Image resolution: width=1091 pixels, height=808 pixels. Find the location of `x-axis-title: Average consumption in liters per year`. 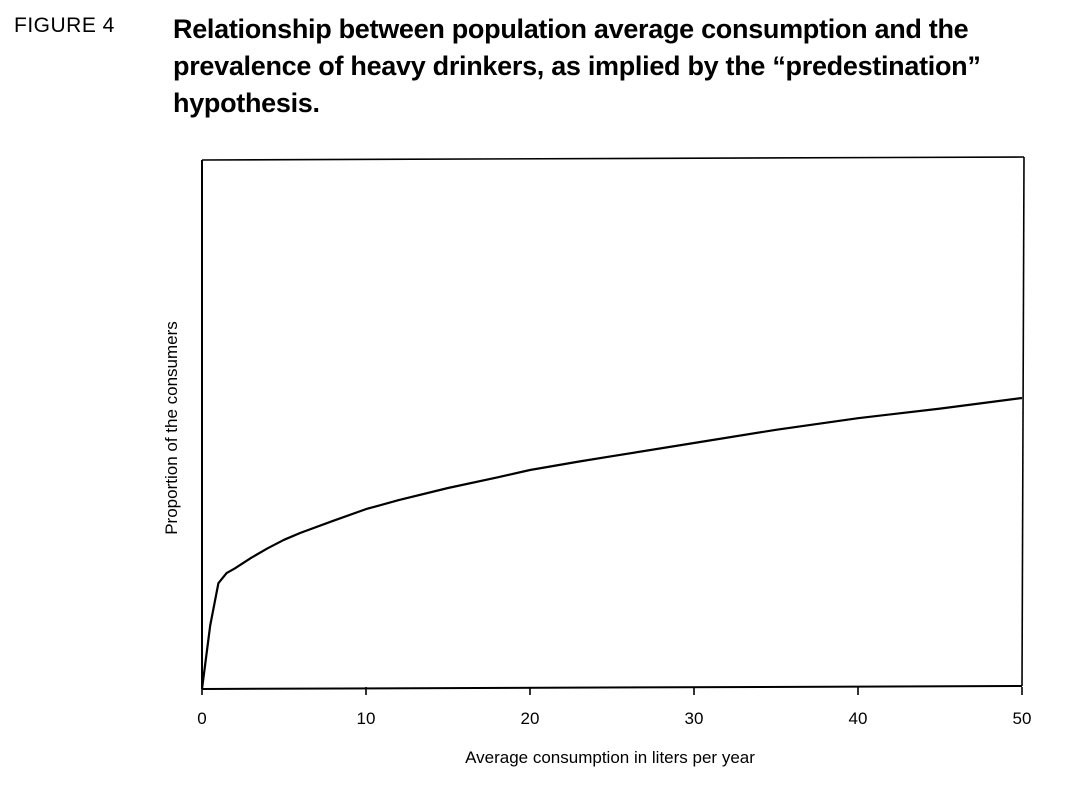

x-axis-title: Average consumption in liters per year is located at coordinates (610, 757).